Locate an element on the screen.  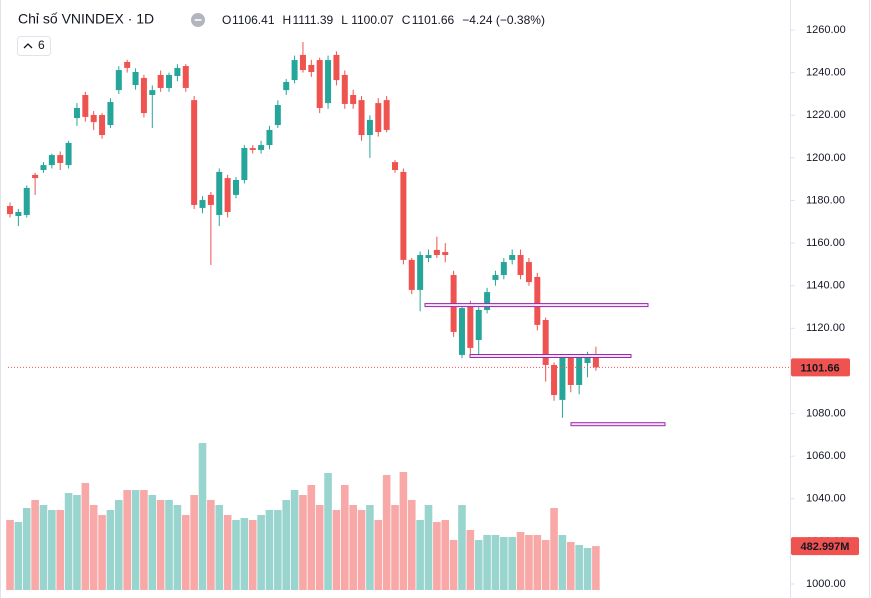
y-tick-label: 1000.00 is located at coordinates (826, 584).